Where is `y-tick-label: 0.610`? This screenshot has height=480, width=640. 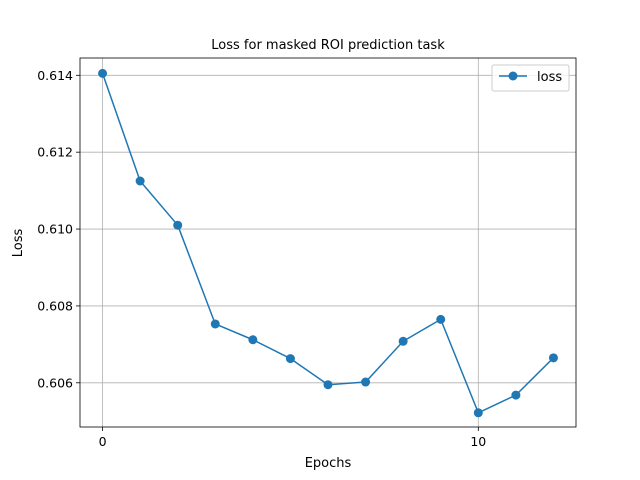
y-tick-label: 0.610 is located at coordinates (55, 229).